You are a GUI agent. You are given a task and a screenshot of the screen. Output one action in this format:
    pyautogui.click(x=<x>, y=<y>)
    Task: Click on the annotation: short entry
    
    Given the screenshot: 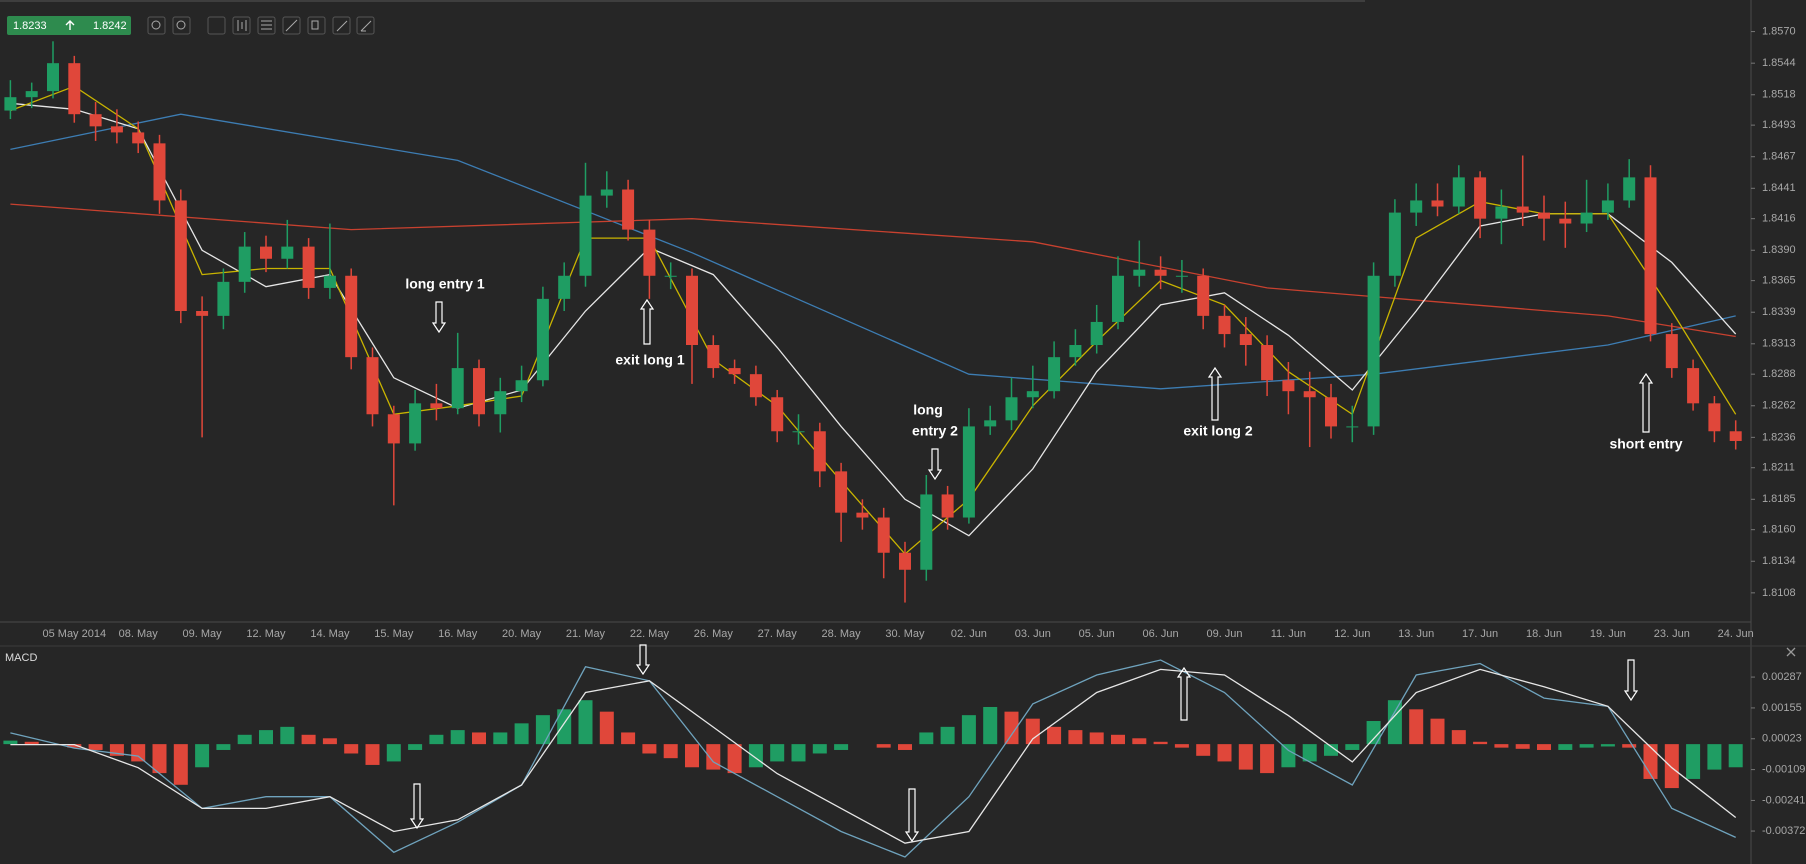 What is the action you would take?
    pyautogui.click(x=1645, y=444)
    